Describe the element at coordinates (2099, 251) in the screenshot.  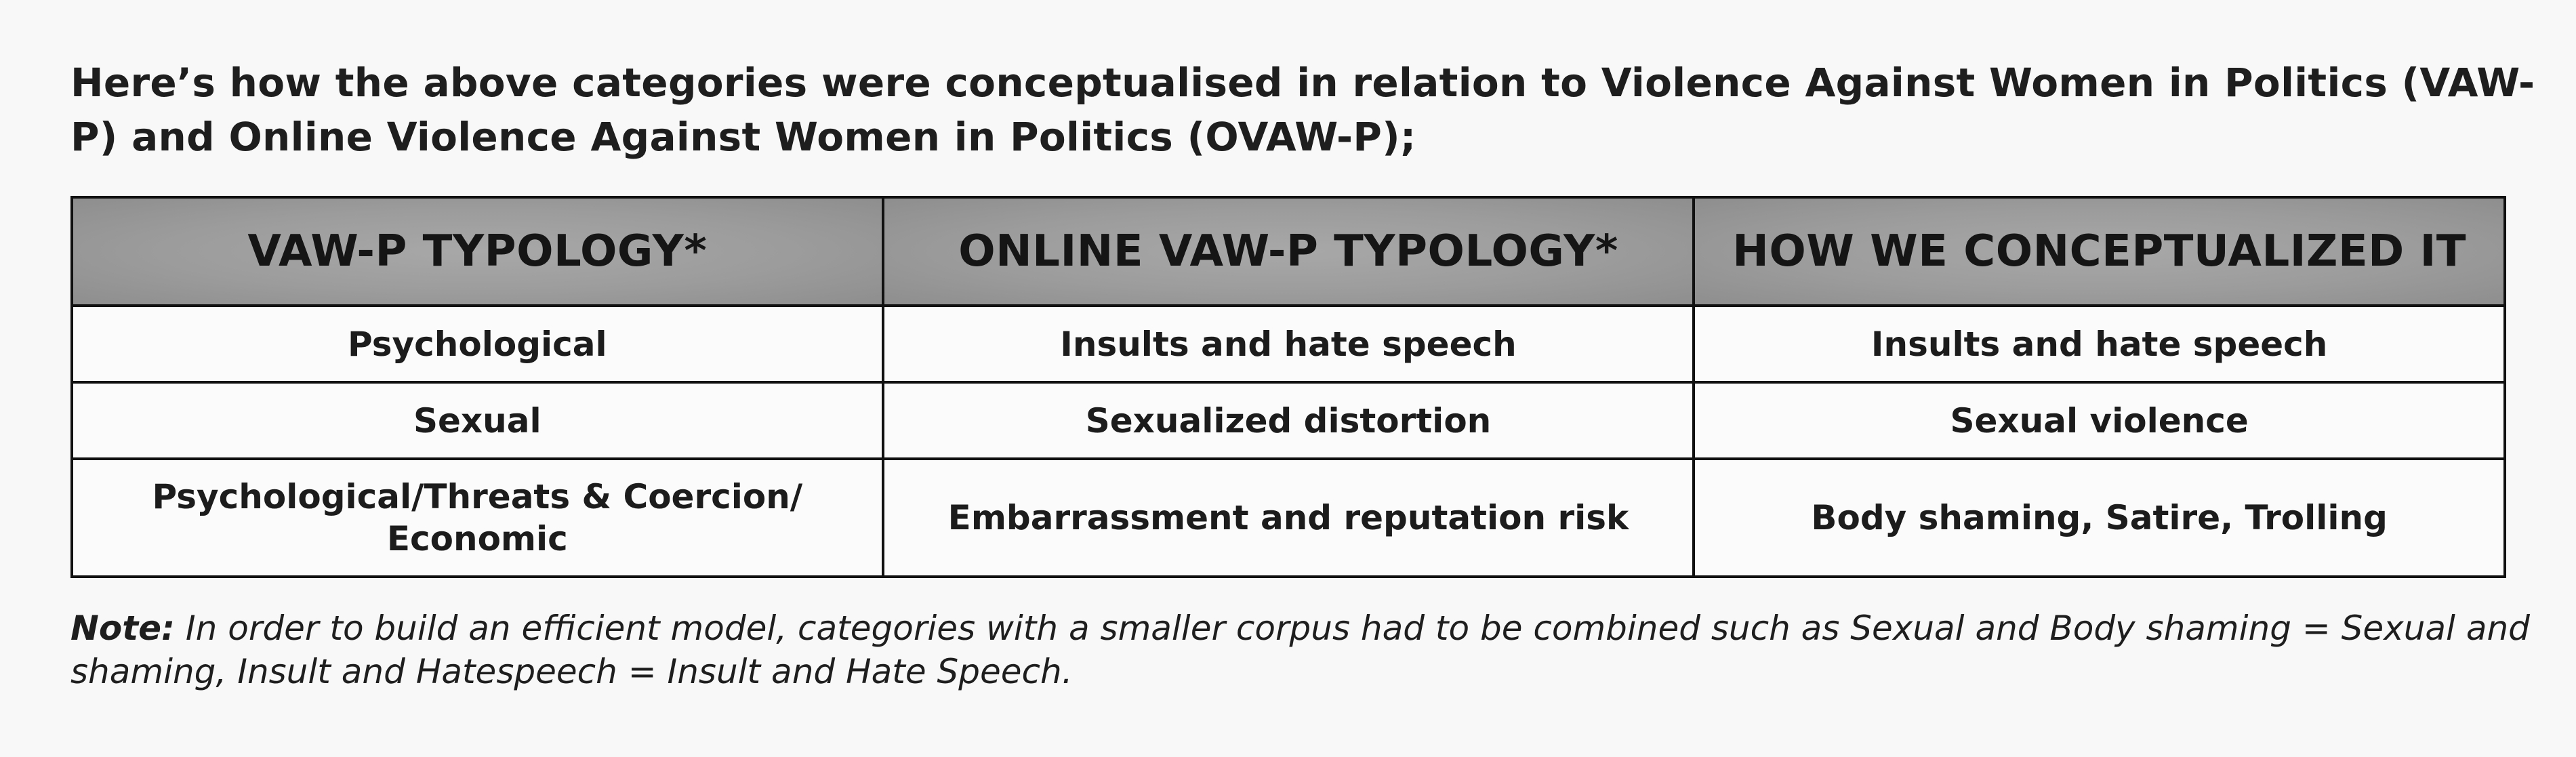
I see `header-how-conceptualized: HOW WE CONCEPTUALIZED IT` at that location.